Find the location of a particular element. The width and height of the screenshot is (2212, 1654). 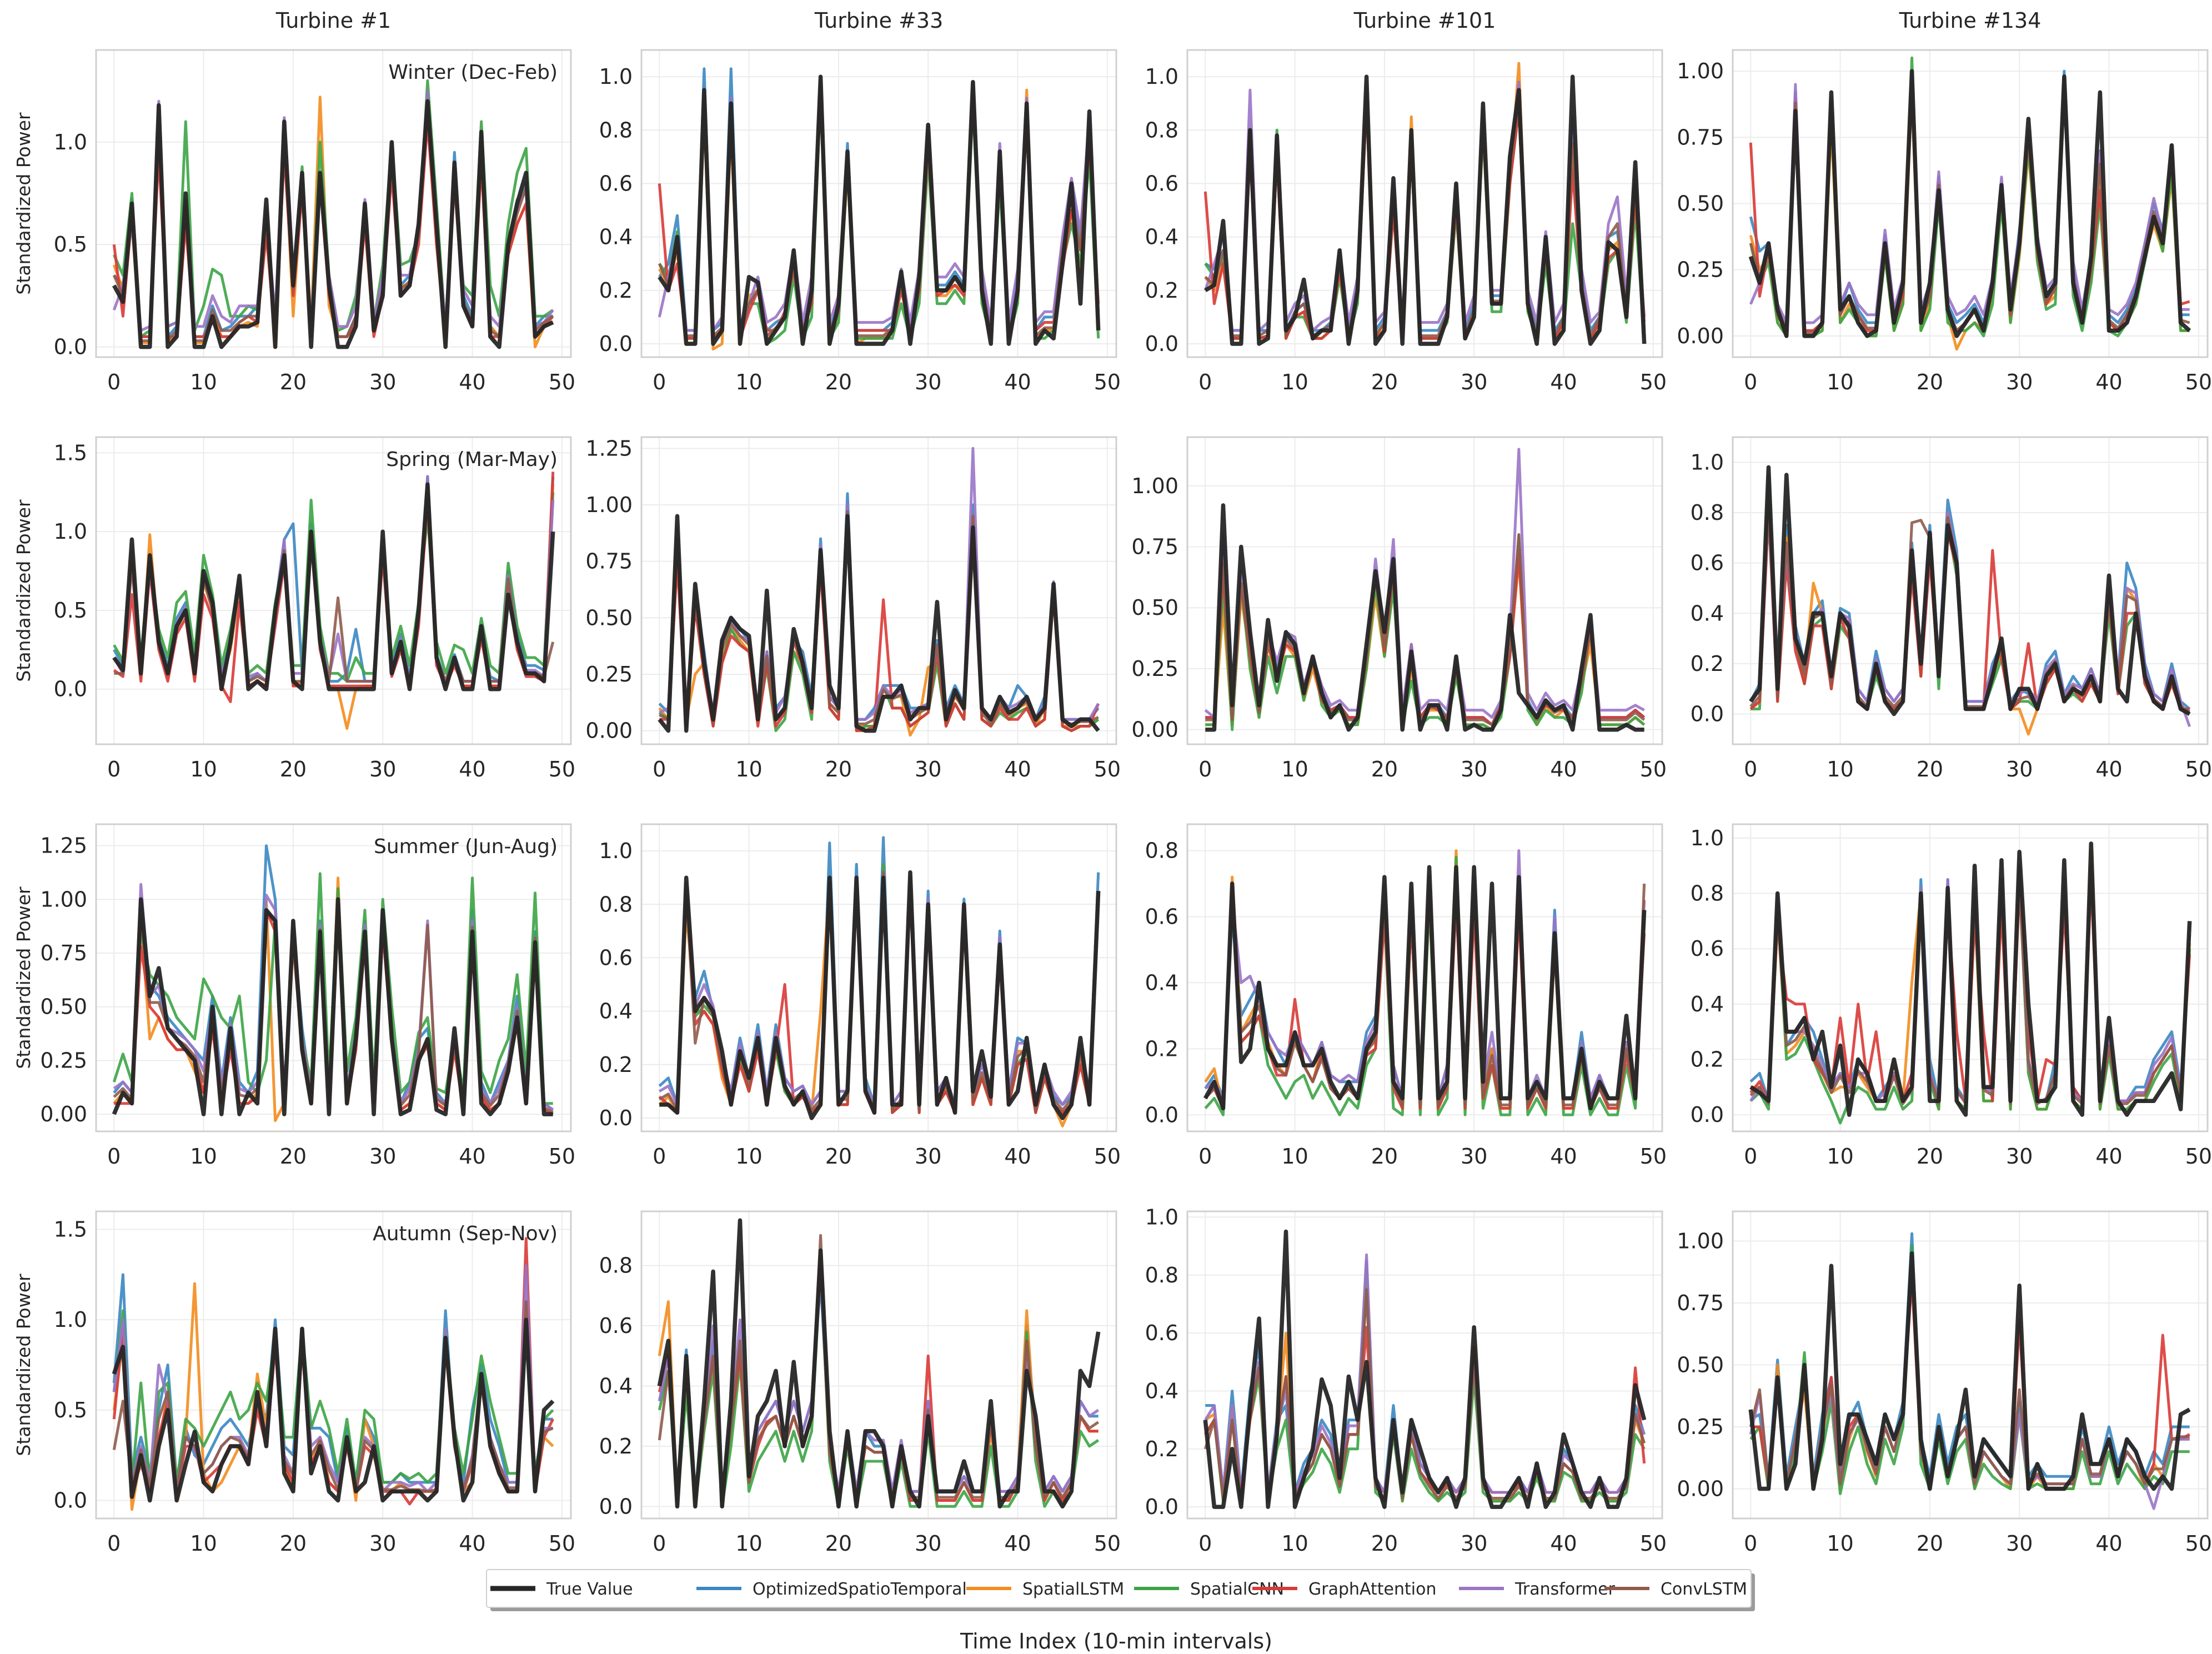

column-title: Turbine #134 is located at coordinates (1970, 20).